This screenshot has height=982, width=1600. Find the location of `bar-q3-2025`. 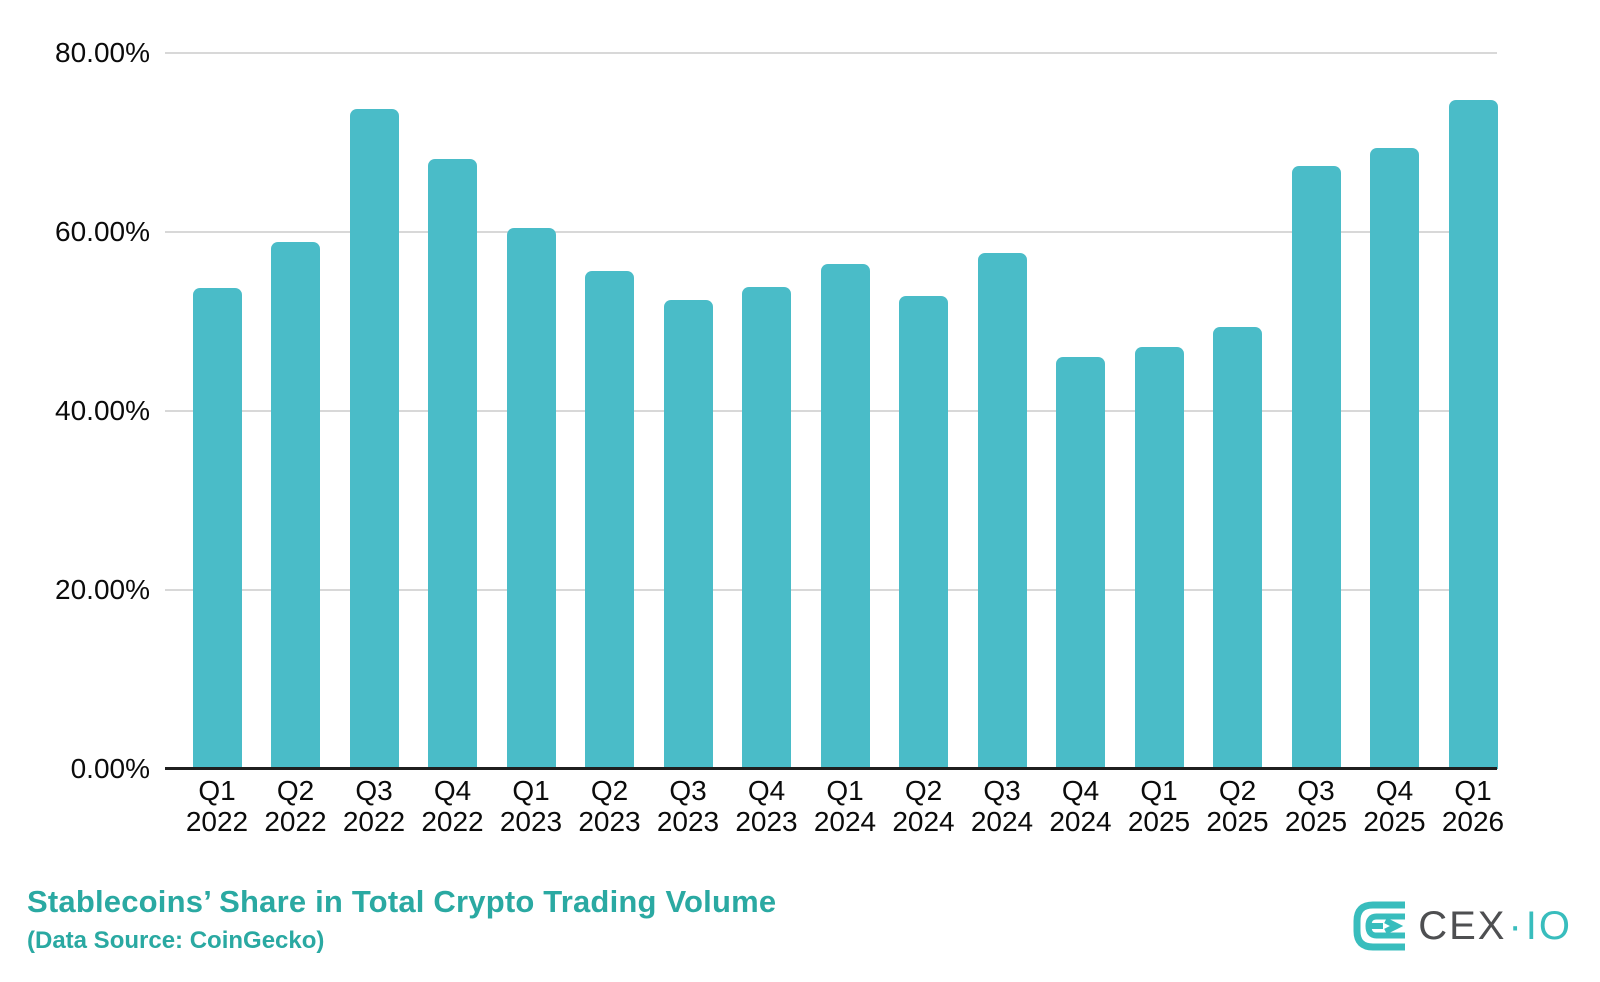

bar-q3-2025 is located at coordinates (1316, 467).